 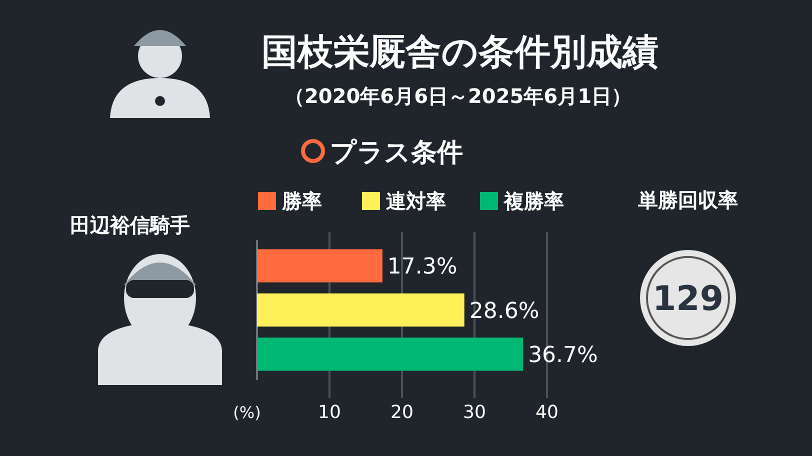 What do you see at coordinates (458, 96) in the screenshot?
I see `chart-subtitle: （2020年6月6日～2025年6月1日）` at bounding box center [458, 96].